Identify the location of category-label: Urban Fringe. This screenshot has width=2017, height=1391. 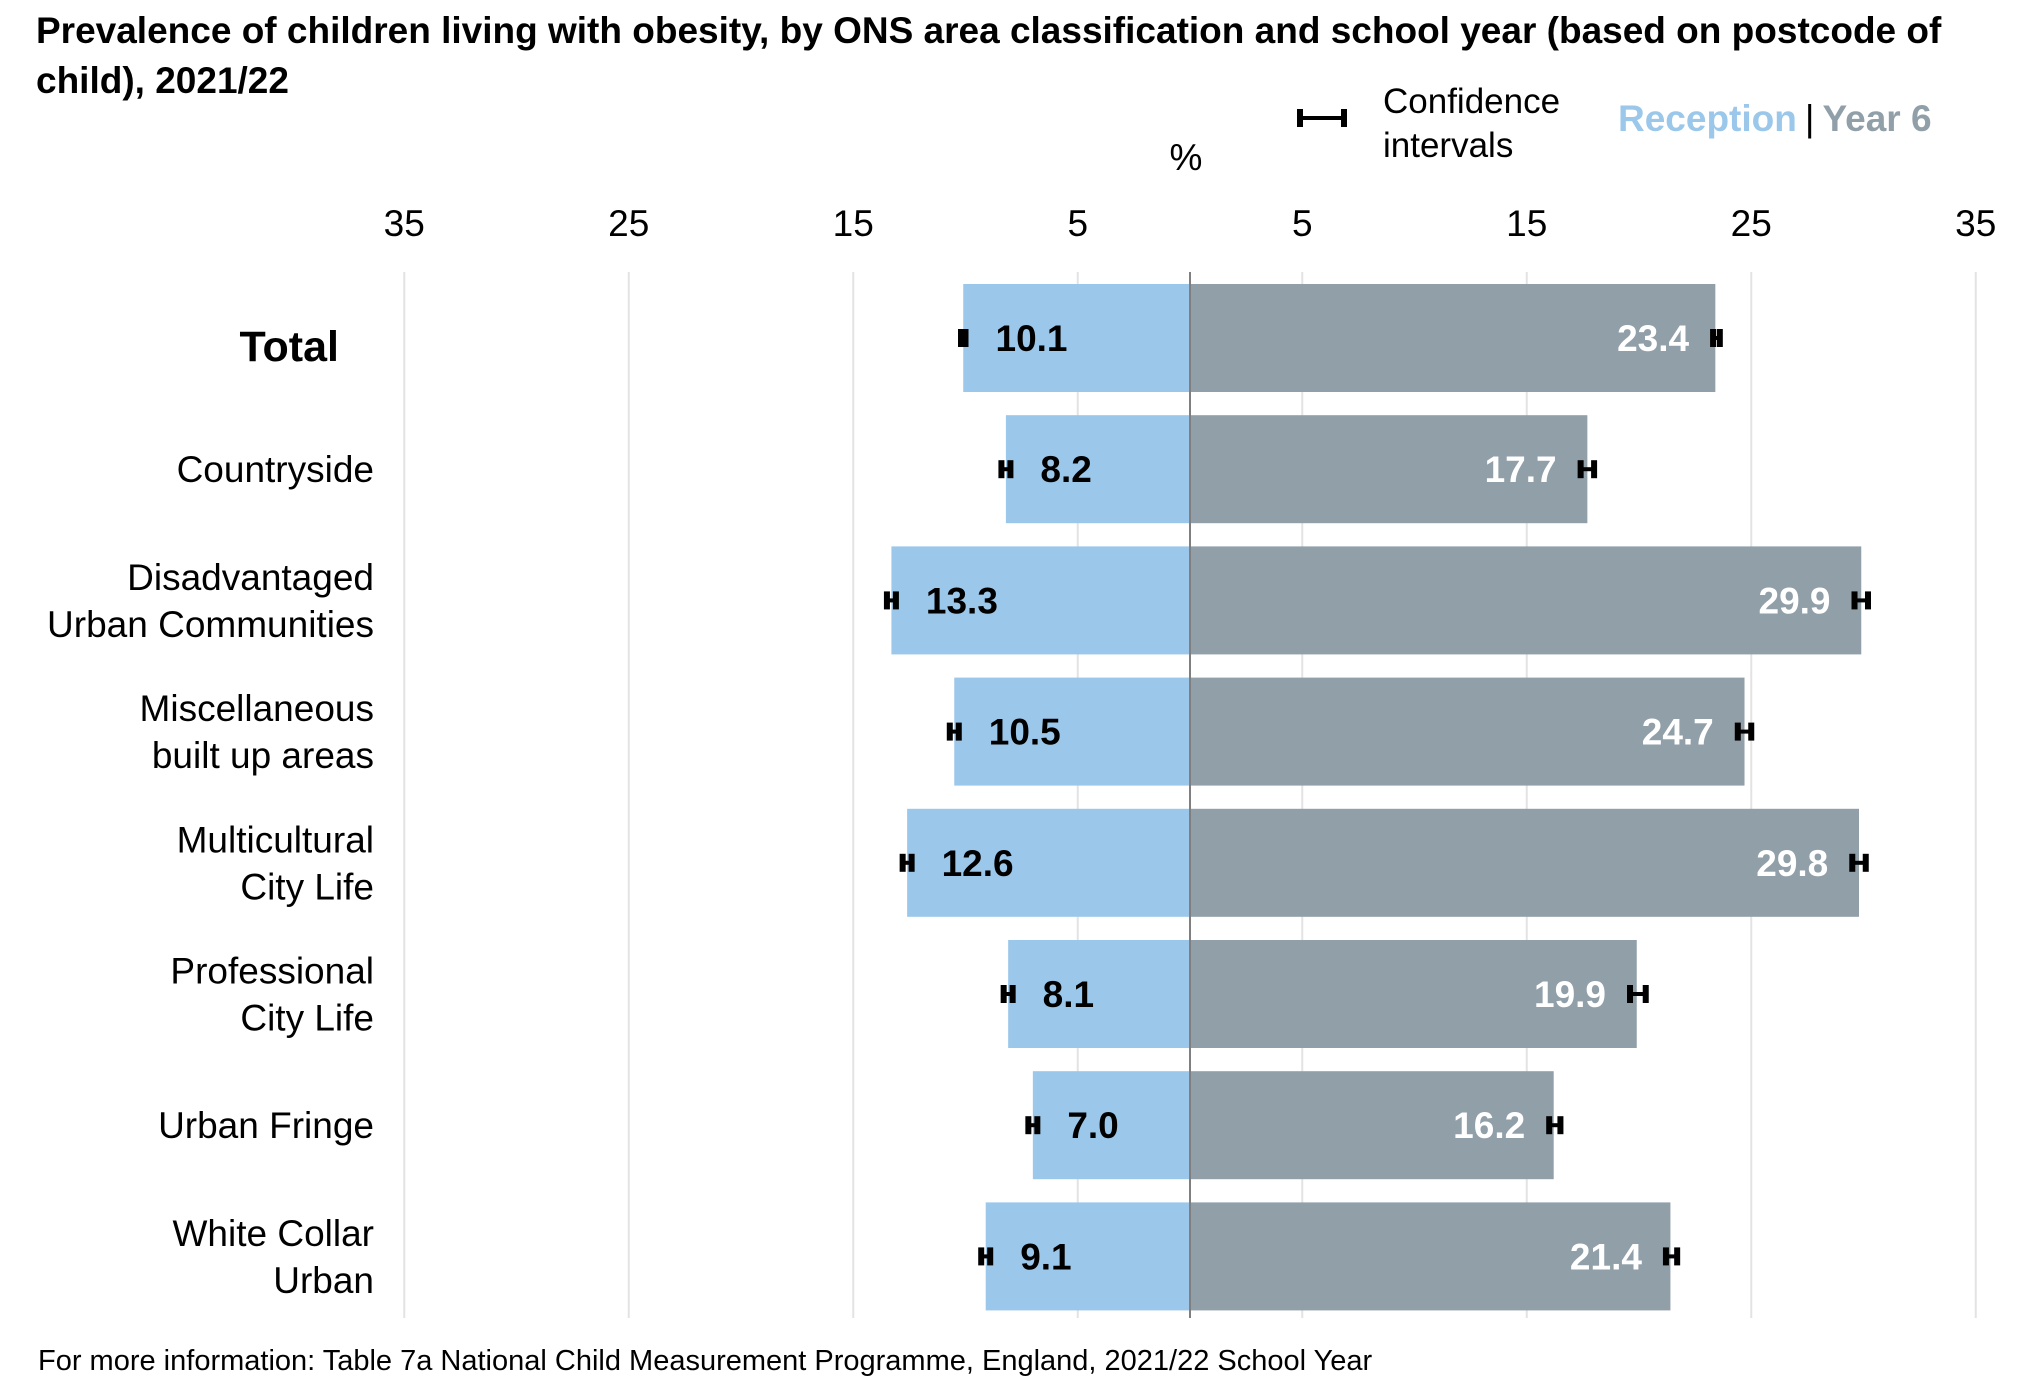
(266, 1125).